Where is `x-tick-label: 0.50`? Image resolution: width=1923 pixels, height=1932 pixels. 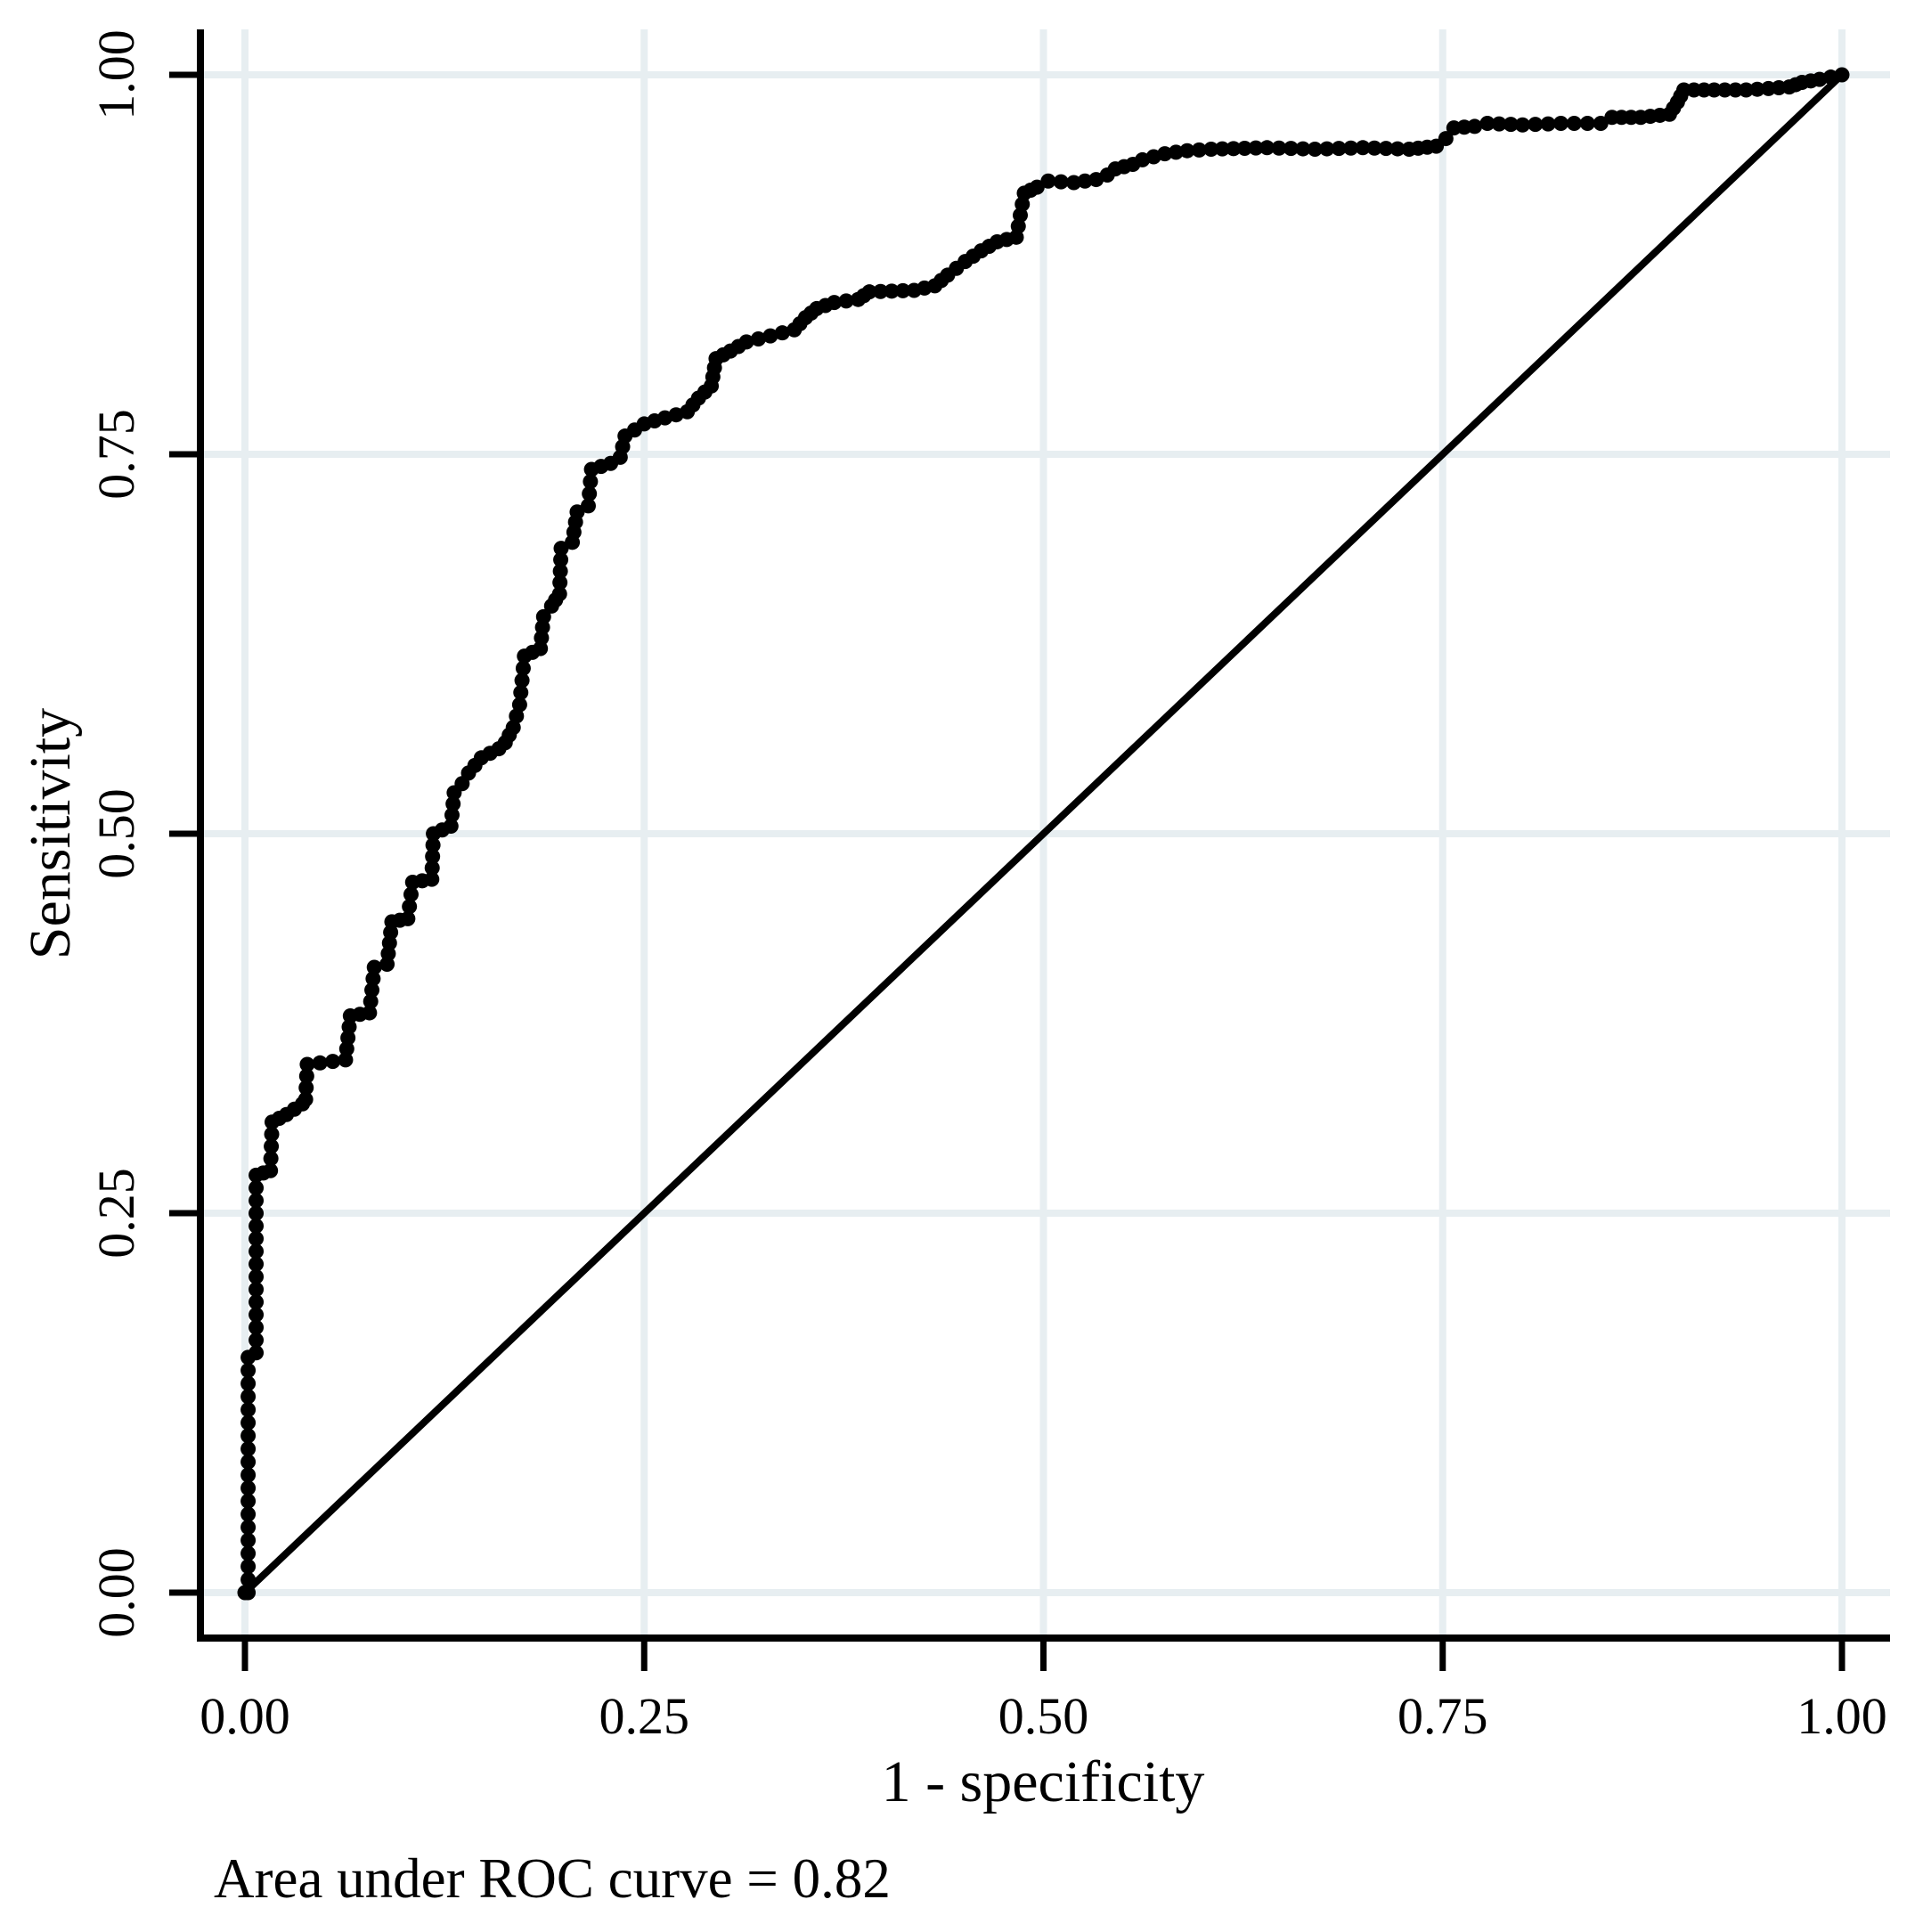 x-tick-label: 0.50 is located at coordinates (1043, 1716).